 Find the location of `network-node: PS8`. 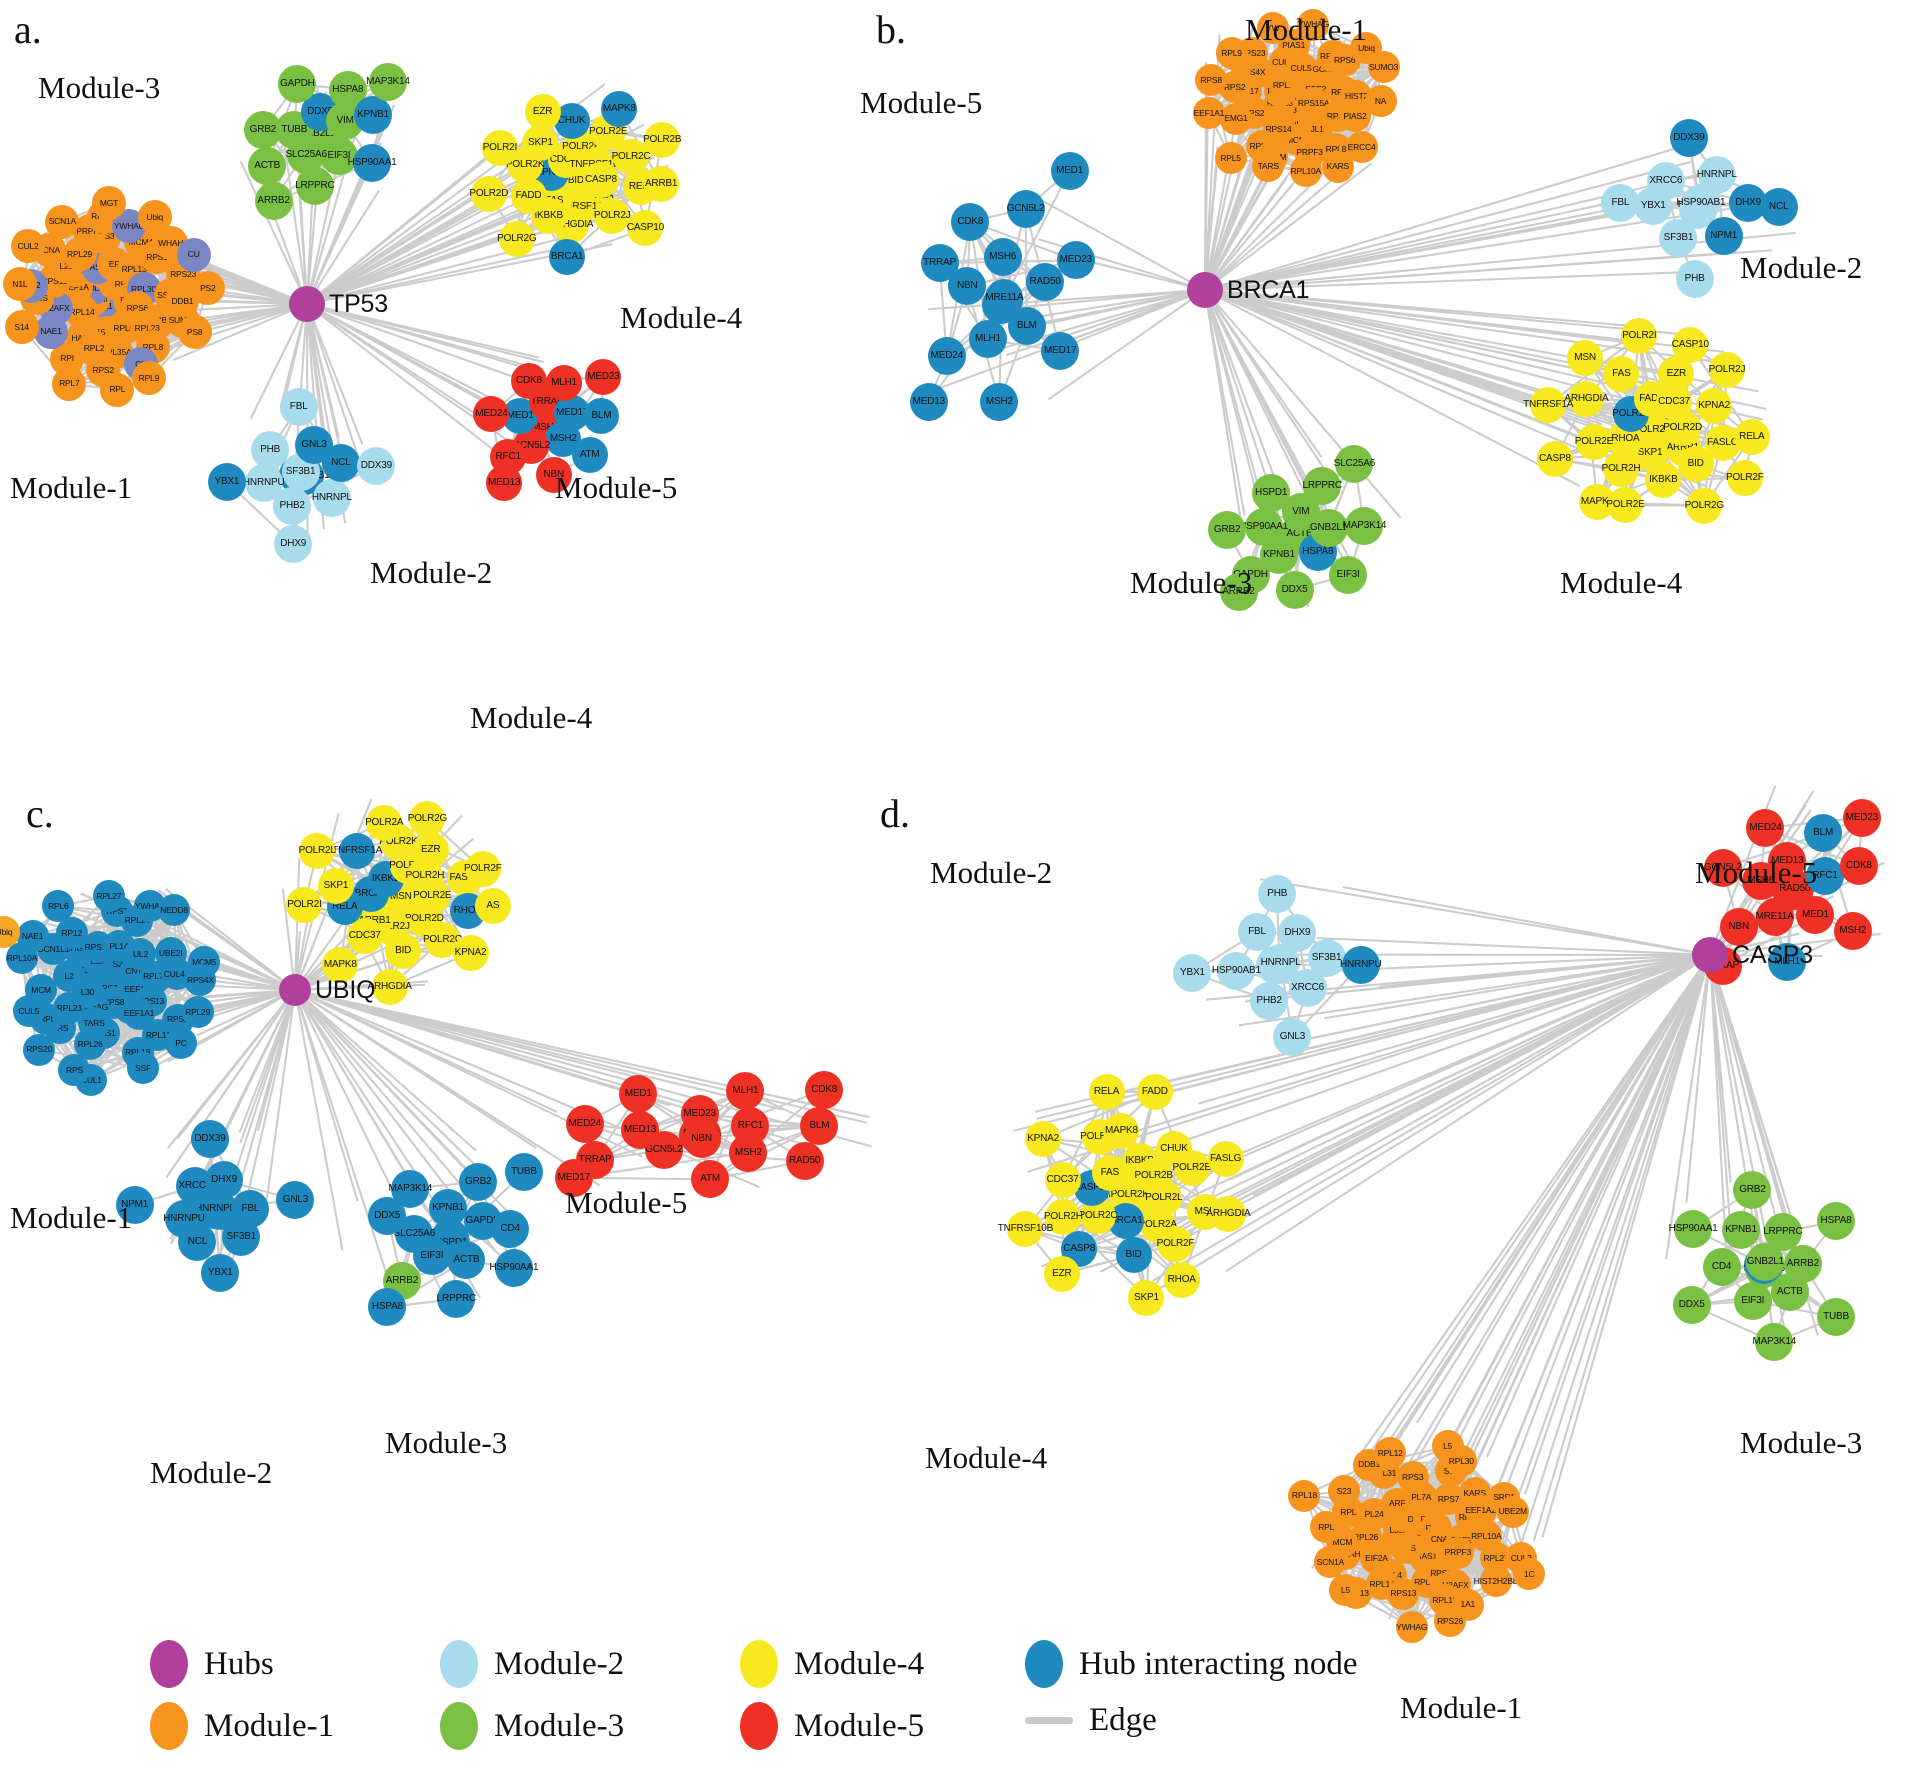

network-node: PS8 is located at coordinates (194, 331).